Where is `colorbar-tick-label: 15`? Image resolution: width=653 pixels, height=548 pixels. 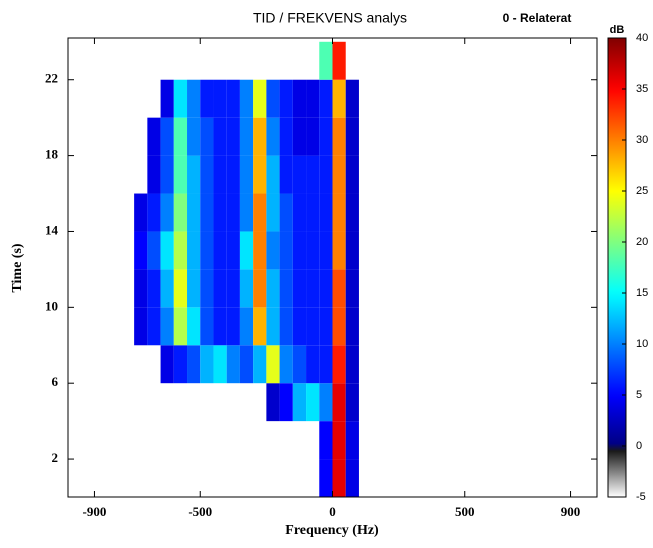
colorbar-tick-label: 15 is located at coordinates (642, 293).